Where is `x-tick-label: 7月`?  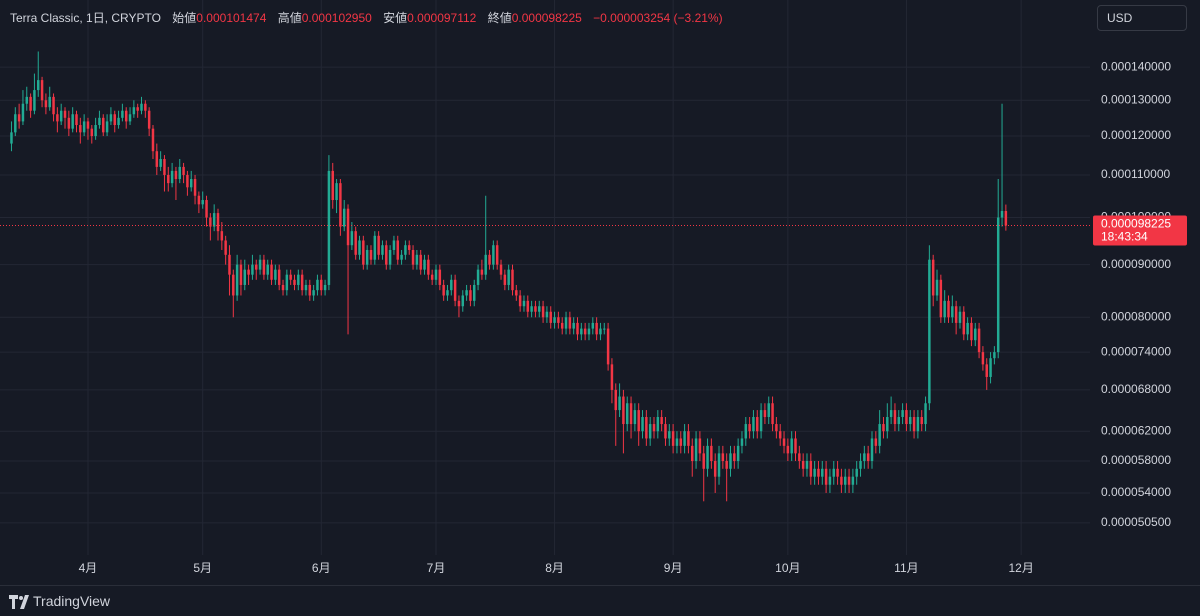 x-tick-label: 7月 is located at coordinates (436, 568).